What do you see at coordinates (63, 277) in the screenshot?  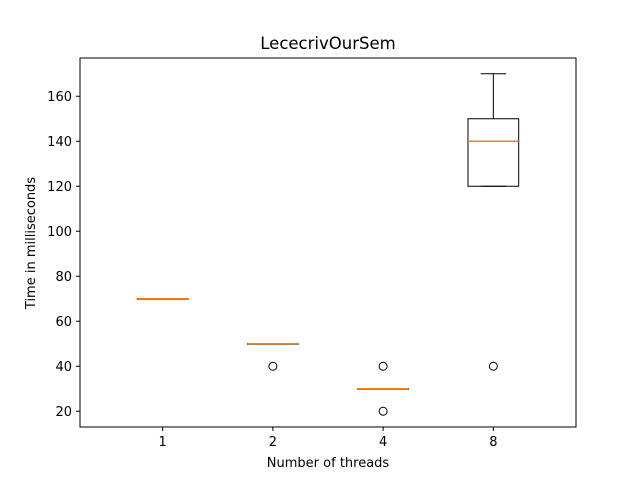 I see `y-tick-label-80: 80` at bounding box center [63, 277].